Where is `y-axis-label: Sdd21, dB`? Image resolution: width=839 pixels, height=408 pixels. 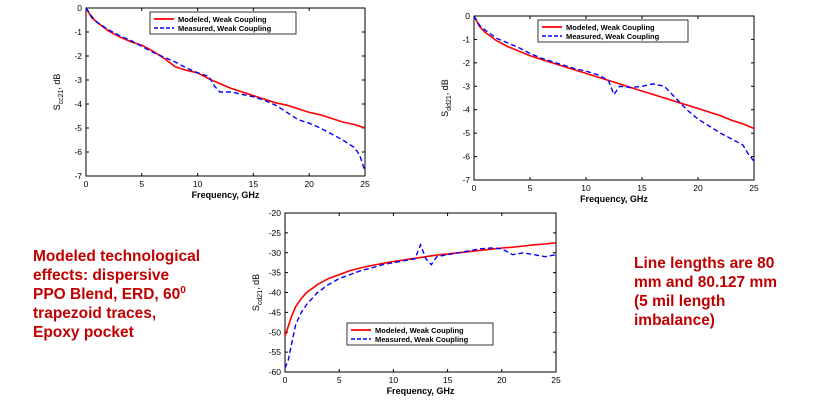
y-axis-label: Sdd21, dB is located at coordinates (446, 98).